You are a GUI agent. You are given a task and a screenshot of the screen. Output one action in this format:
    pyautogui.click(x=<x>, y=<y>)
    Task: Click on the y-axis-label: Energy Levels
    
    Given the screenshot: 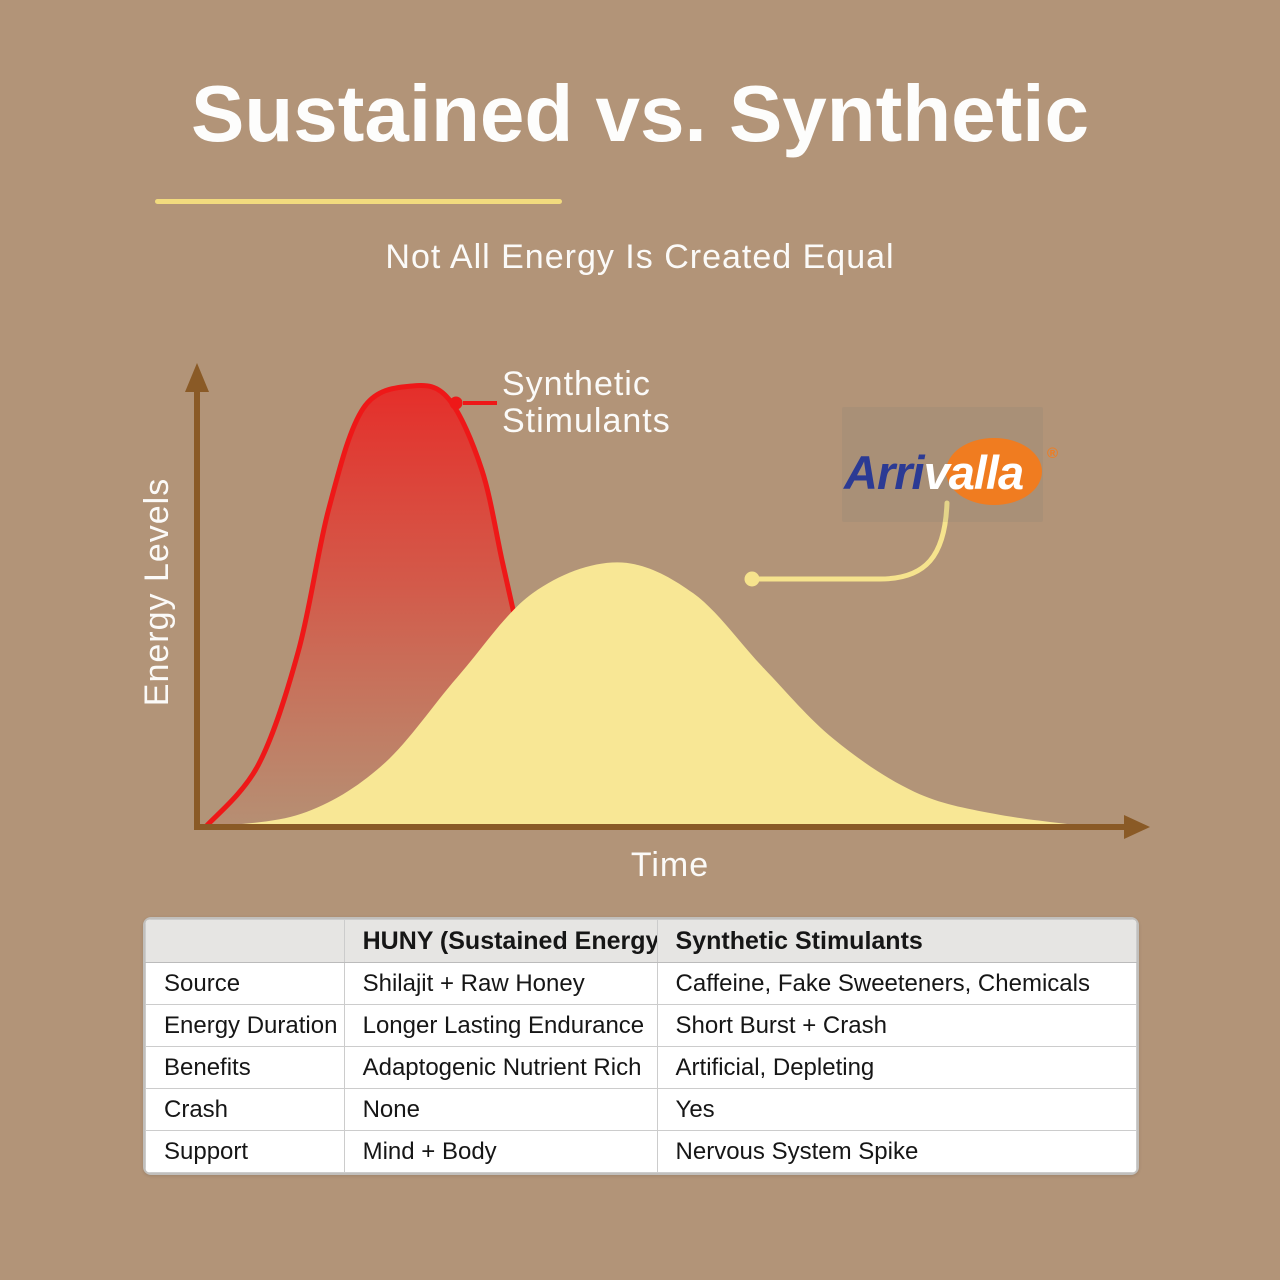 What is the action you would take?
    pyautogui.click(x=157, y=592)
    